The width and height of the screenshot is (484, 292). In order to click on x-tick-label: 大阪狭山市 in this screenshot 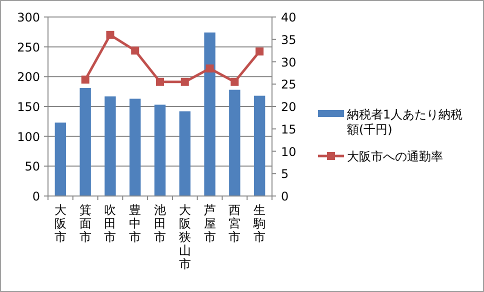, I will do `click(184, 237)`.